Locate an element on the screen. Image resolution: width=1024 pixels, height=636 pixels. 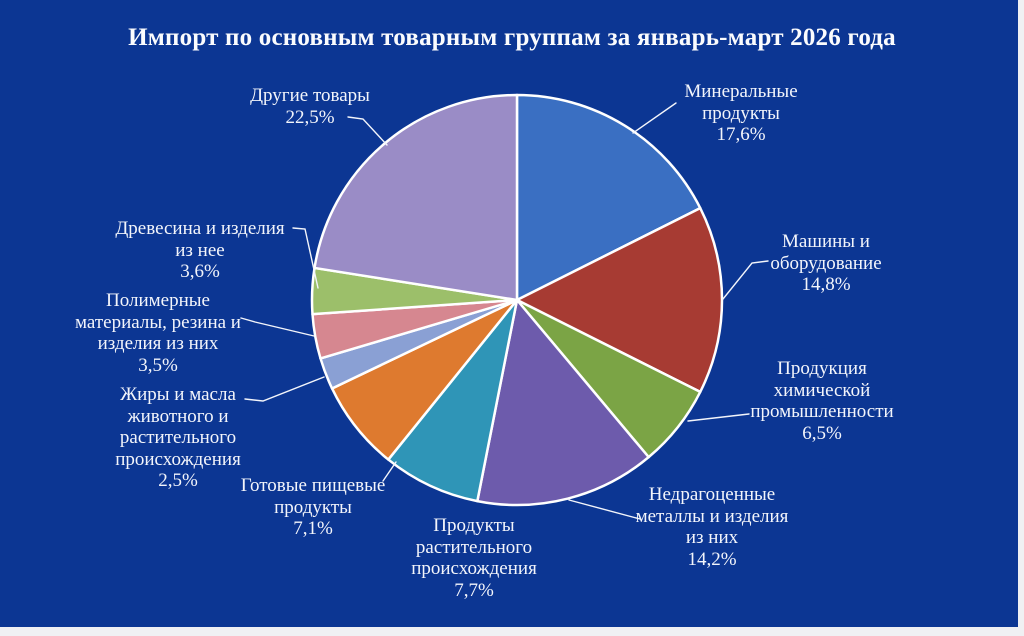
slice-label-9: Древесина и изделия из нее 3,6% is located at coordinates (200, 250).